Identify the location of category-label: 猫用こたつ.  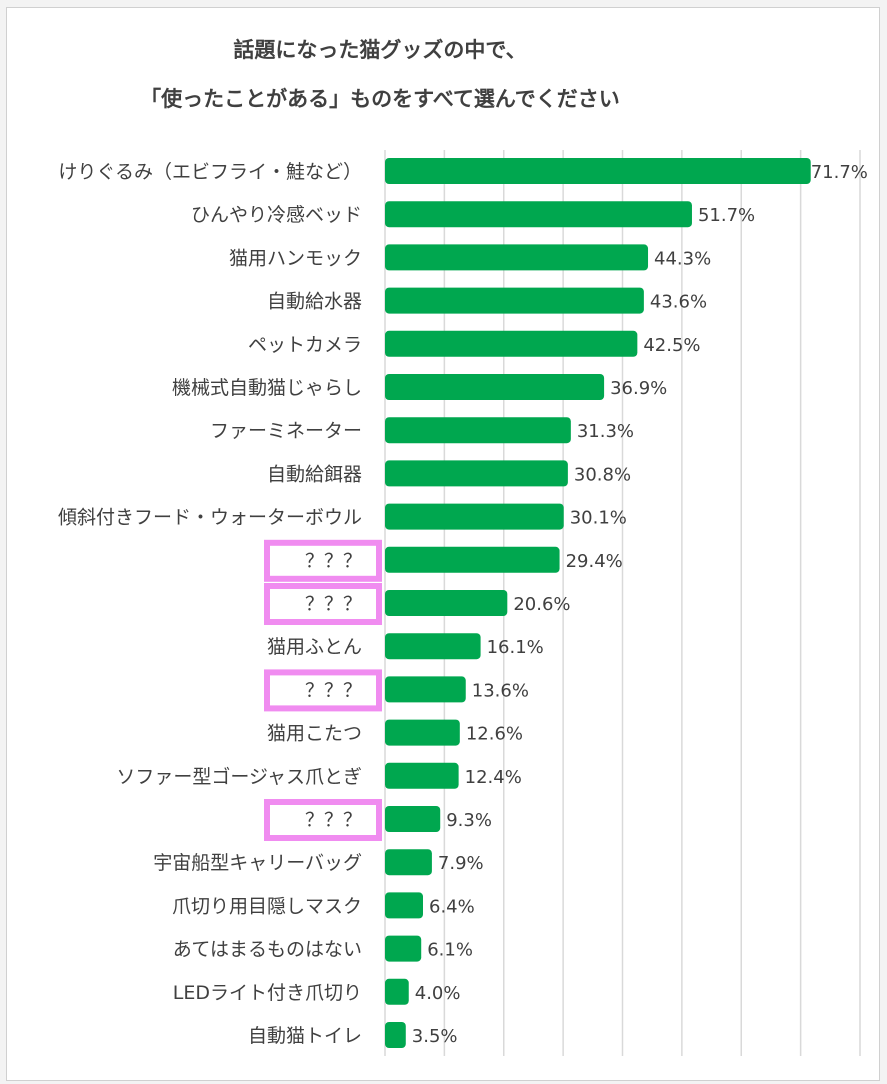
(314, 734).